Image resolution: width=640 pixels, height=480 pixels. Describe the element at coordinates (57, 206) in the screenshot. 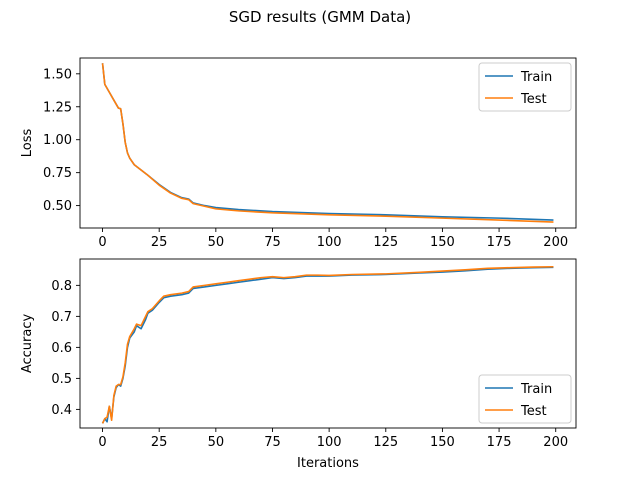

I see `y-tick-label: 0.50` at that location.